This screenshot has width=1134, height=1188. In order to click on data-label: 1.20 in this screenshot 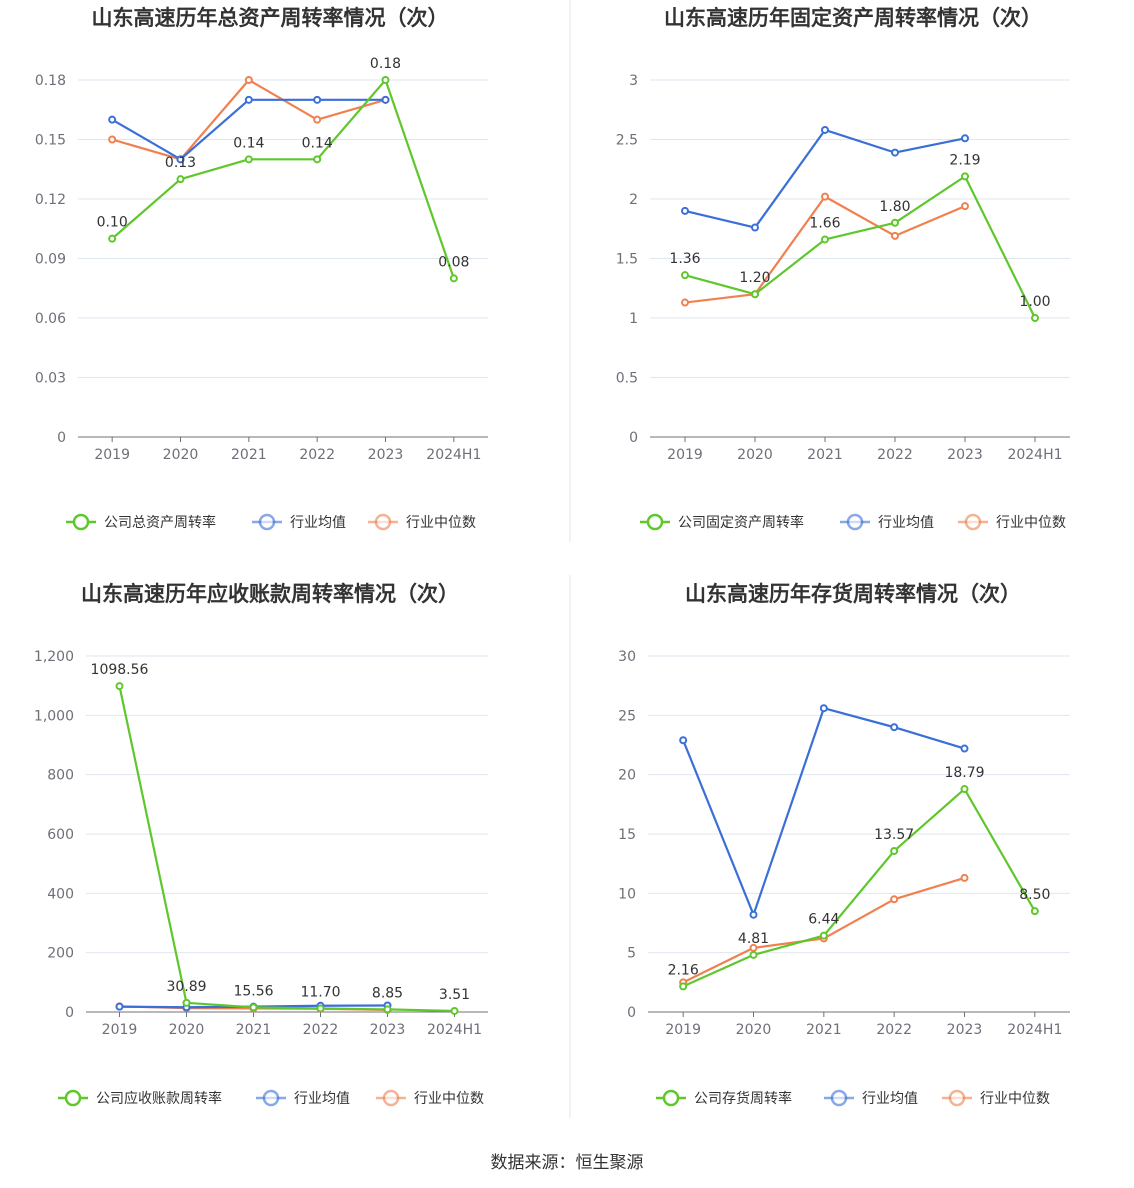, I will do `click(754, 278)`.